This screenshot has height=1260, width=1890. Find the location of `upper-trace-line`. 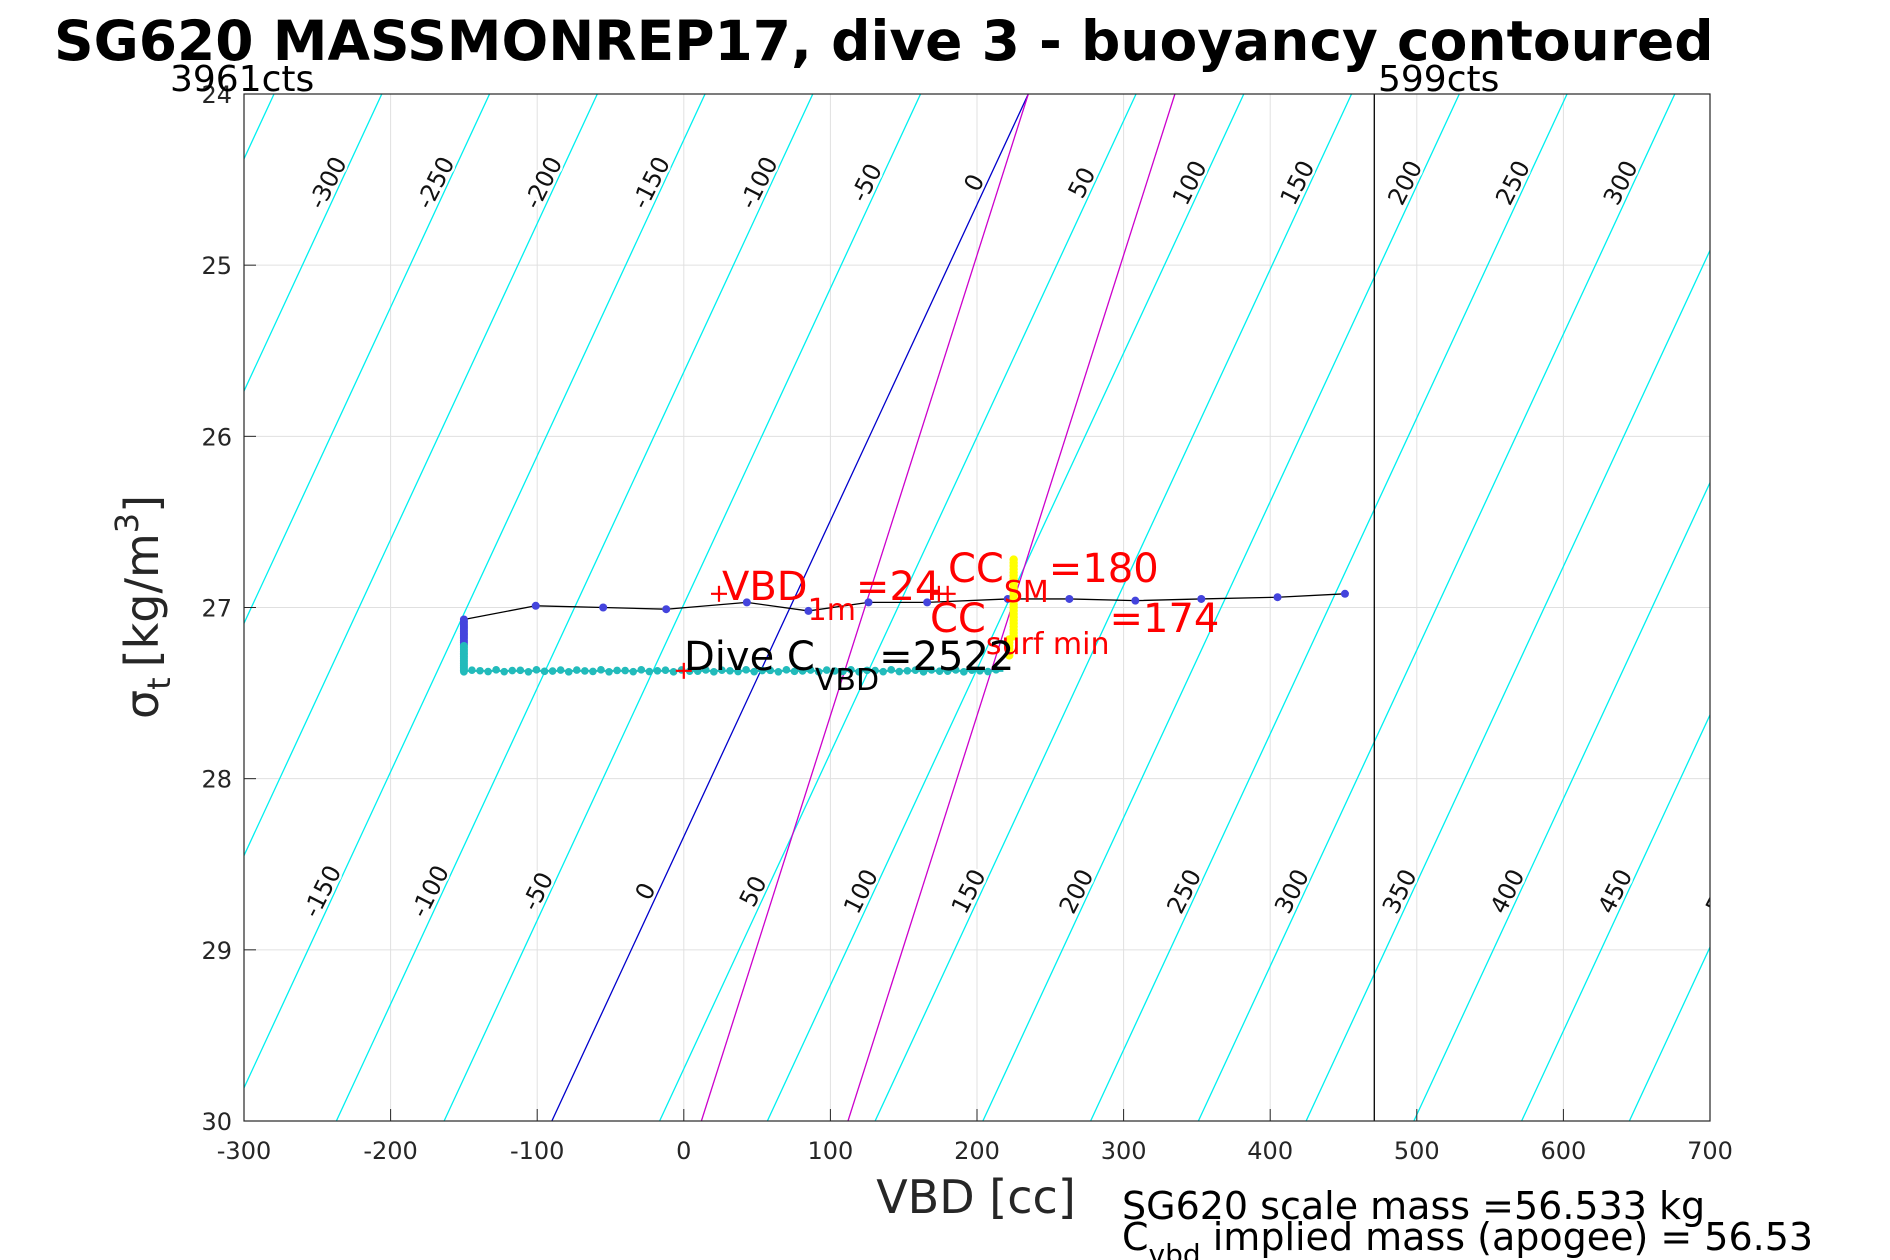

upper-trace-line is located at coordinates (904, 607).